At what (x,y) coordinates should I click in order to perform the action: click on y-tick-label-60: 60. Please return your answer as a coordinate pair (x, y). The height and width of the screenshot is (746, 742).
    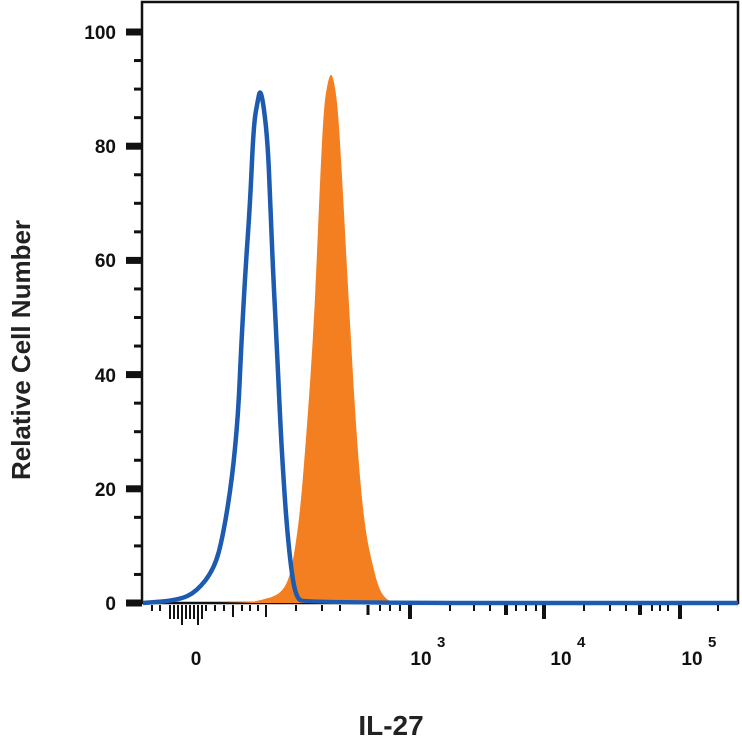
    Looking at the image, I should click on (105, 261).